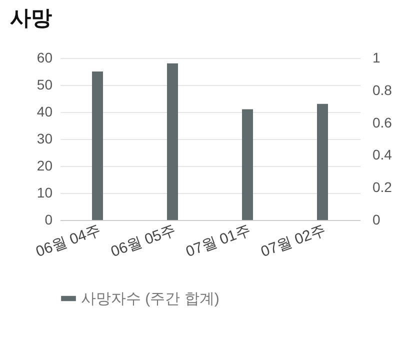  What do you see at coordinates (376, 220) in the screenshot?
I see `y2-tick-label: 0` at bounding box center [376, 220].